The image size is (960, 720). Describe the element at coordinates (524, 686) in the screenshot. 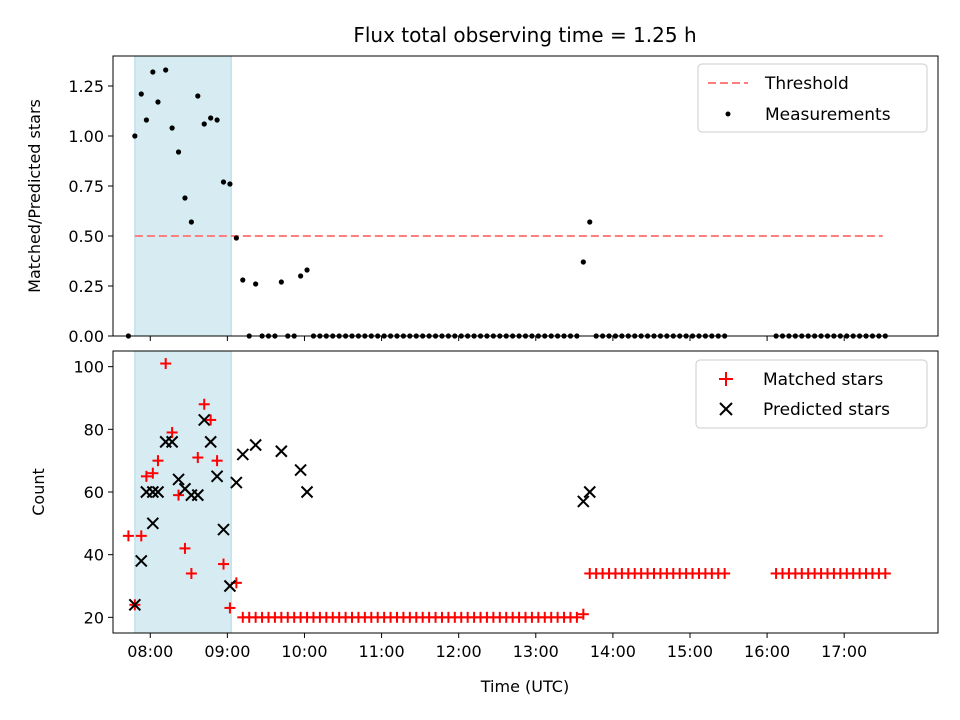

I see `x-axis-label: Time (UTC)` at that location.